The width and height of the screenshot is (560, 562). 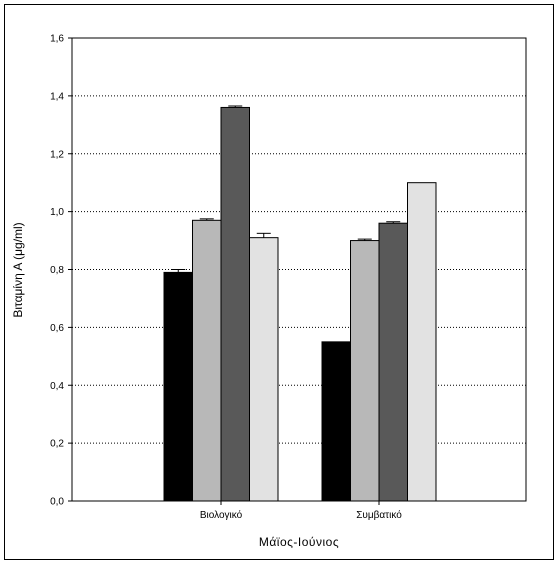 I want to click on y-tick-label: 0,4, so click(x=57, y=386).